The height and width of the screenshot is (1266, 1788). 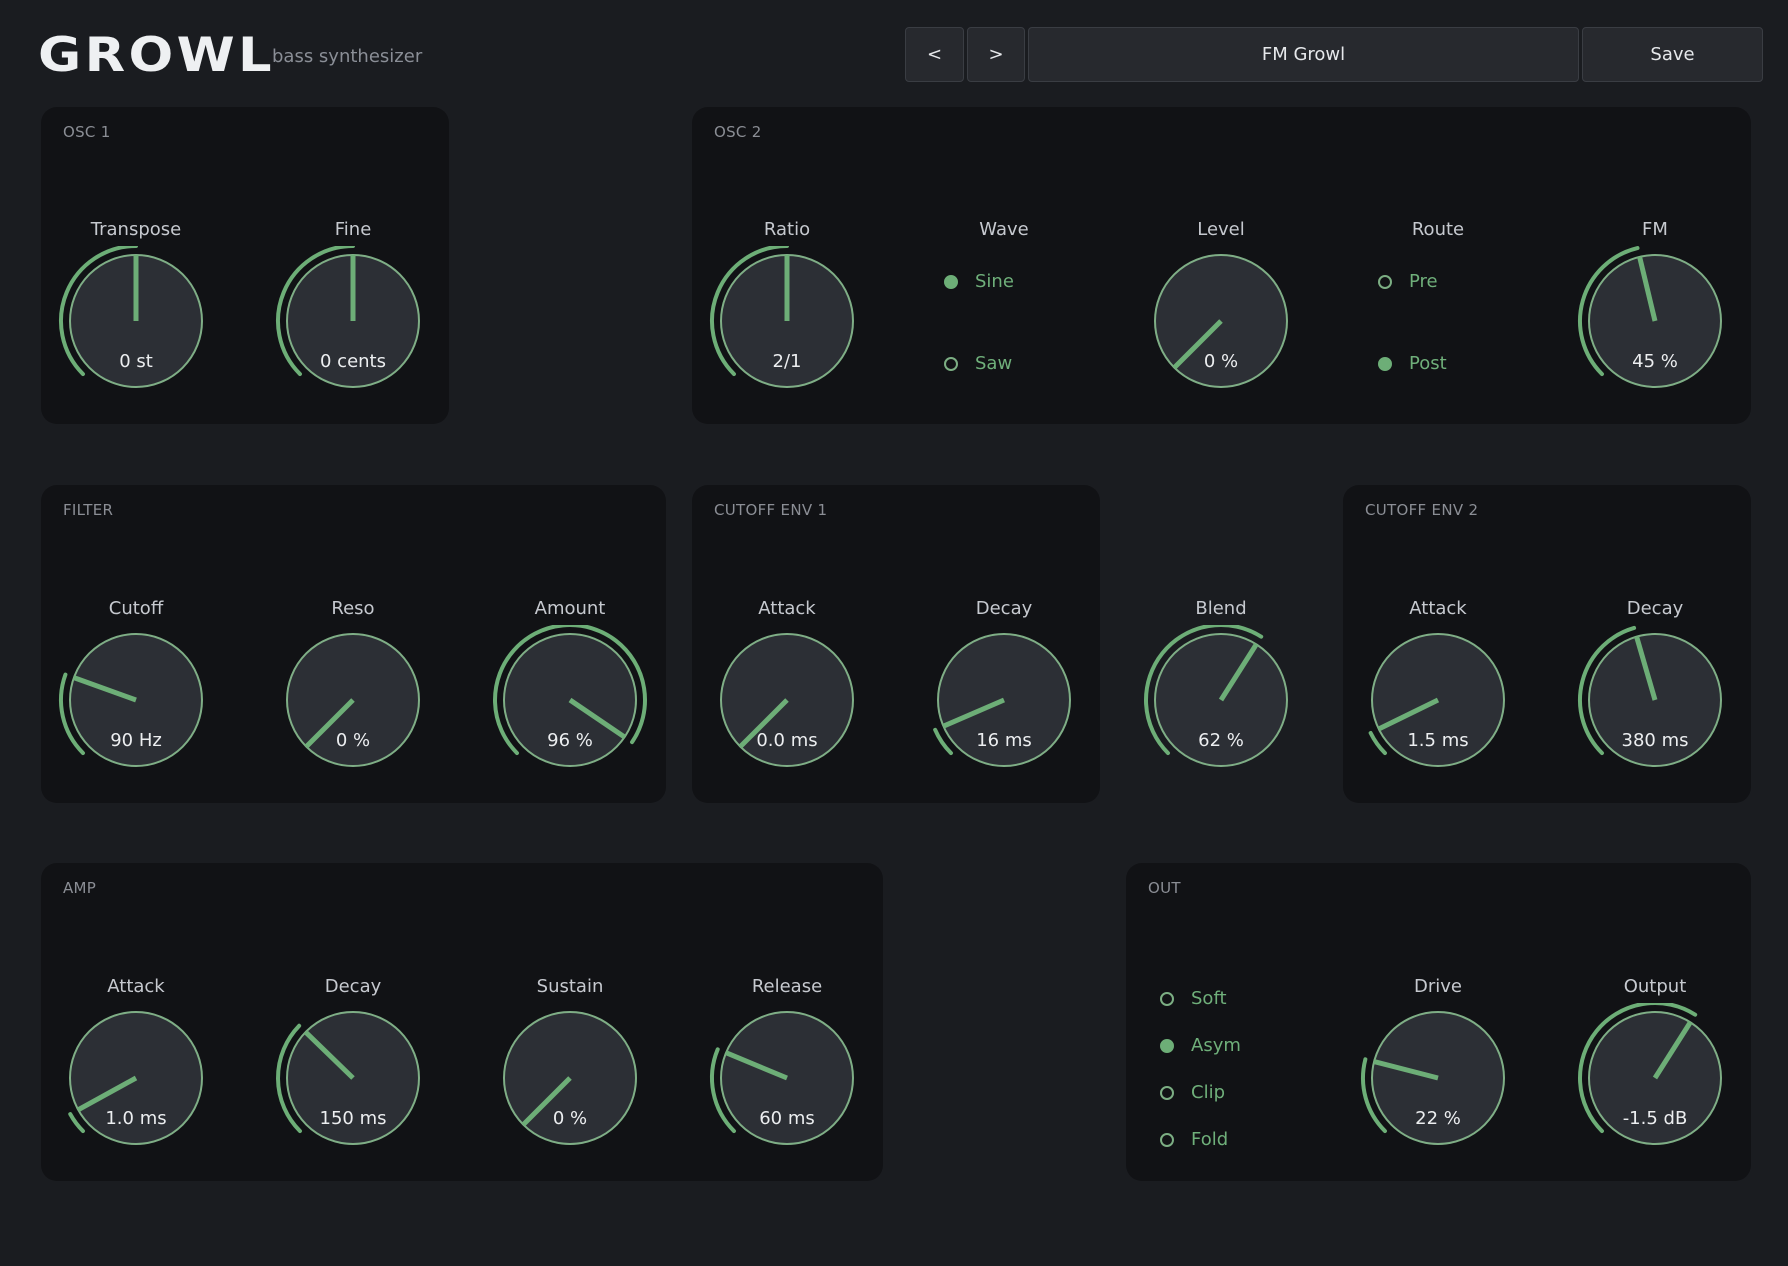 What do you see at coordinates (136, 740) in the screenshot?
I see `knob-value: 90 Hz` at bounding box center [136, 740].